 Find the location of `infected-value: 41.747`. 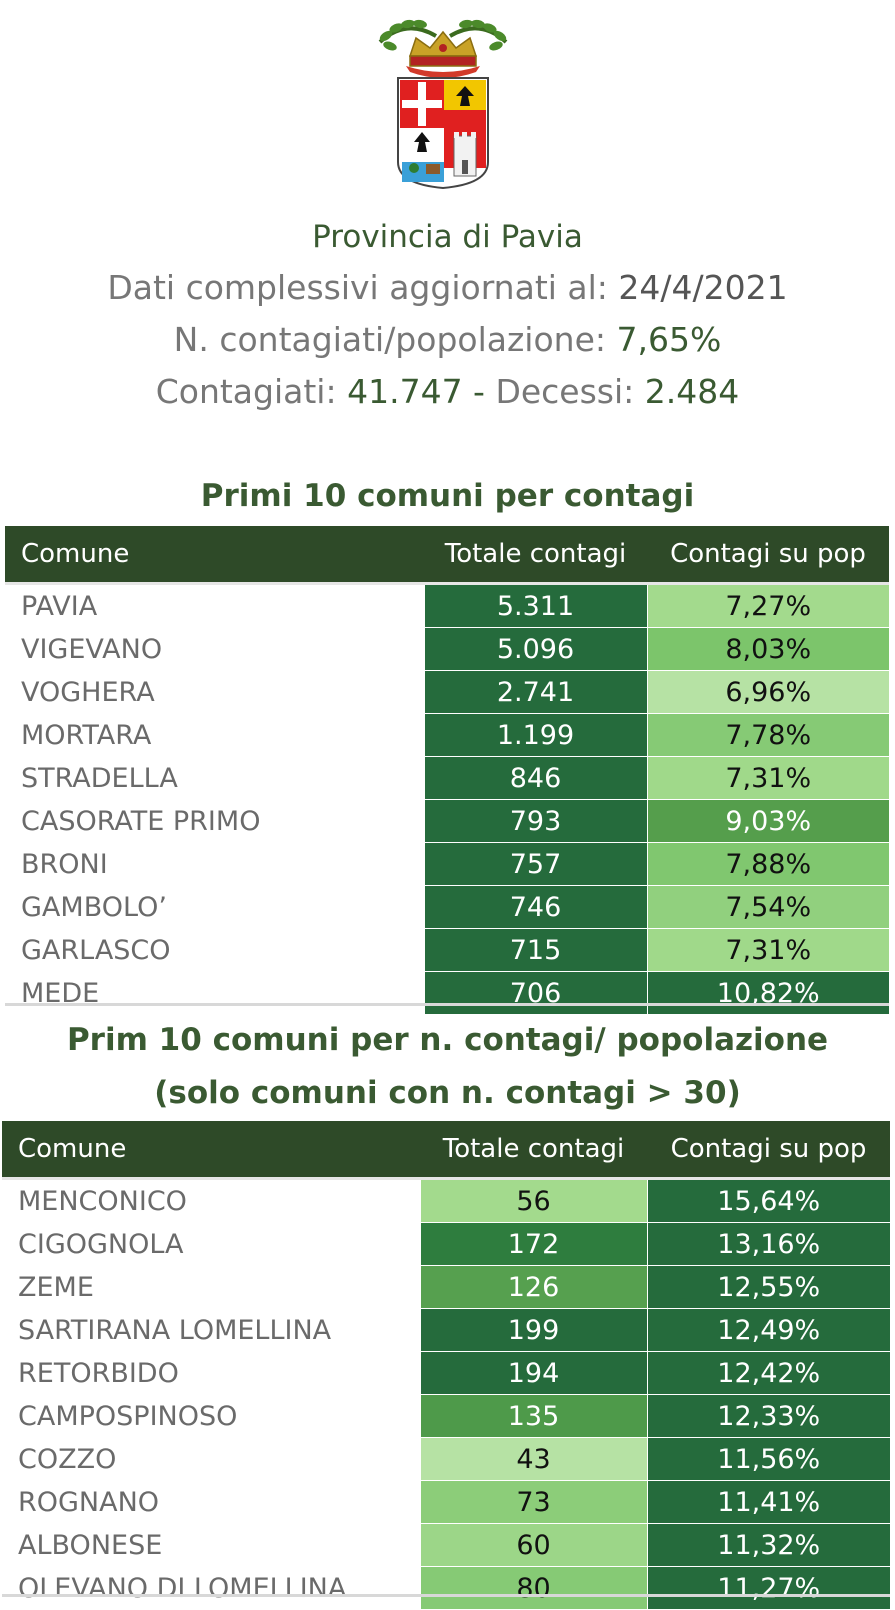

infected-value: 41.747 is located at coordinates (405, 391).